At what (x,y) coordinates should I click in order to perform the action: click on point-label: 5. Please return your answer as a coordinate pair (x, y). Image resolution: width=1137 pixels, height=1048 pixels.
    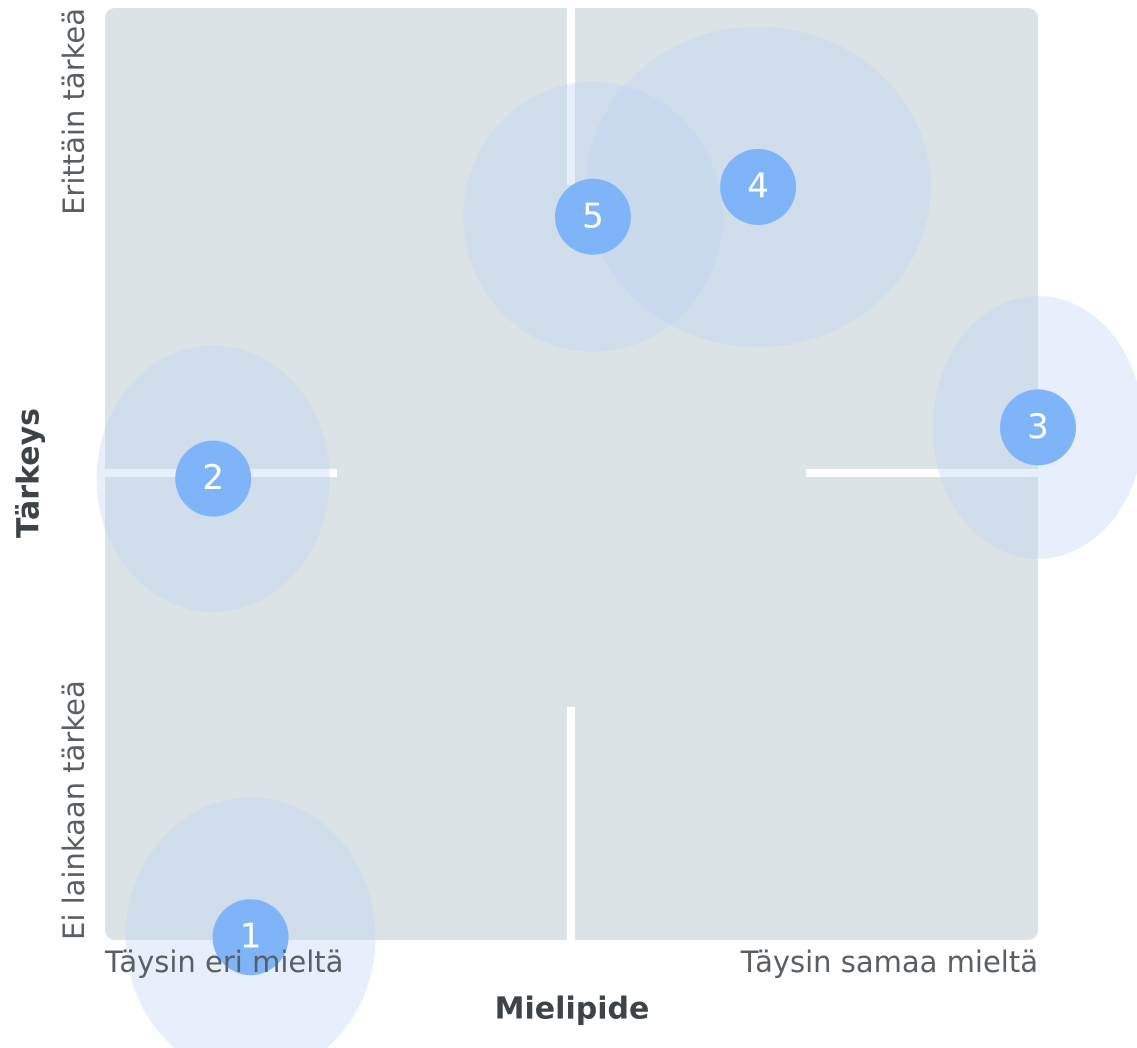
    Looking at the image, I should click on (593, 216).